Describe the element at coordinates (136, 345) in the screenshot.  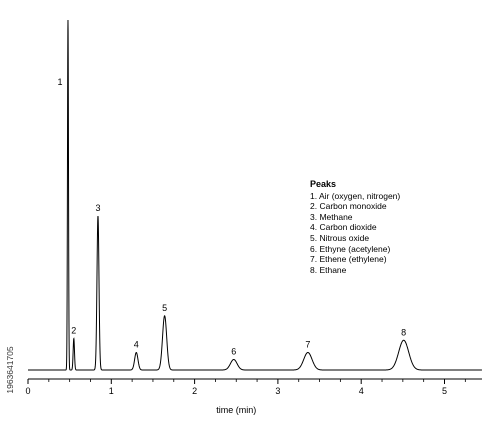
I see `peak-label-4: 4` at that location.